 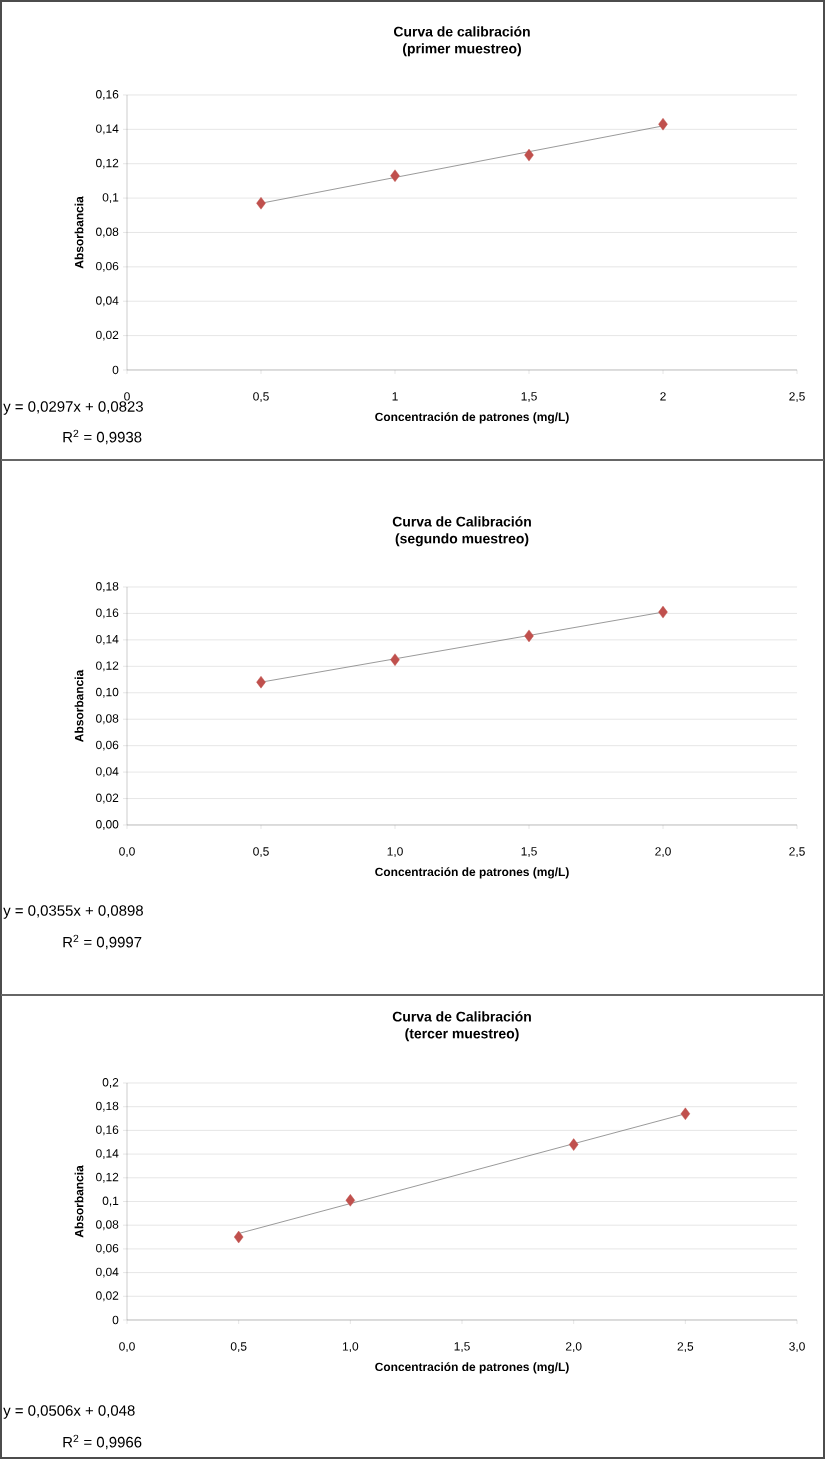 What do you see at coordinates (73, 912) in the screenshot?
I see `text: y = 0,0355x + 0,0898` at bounding box center [73, 912].